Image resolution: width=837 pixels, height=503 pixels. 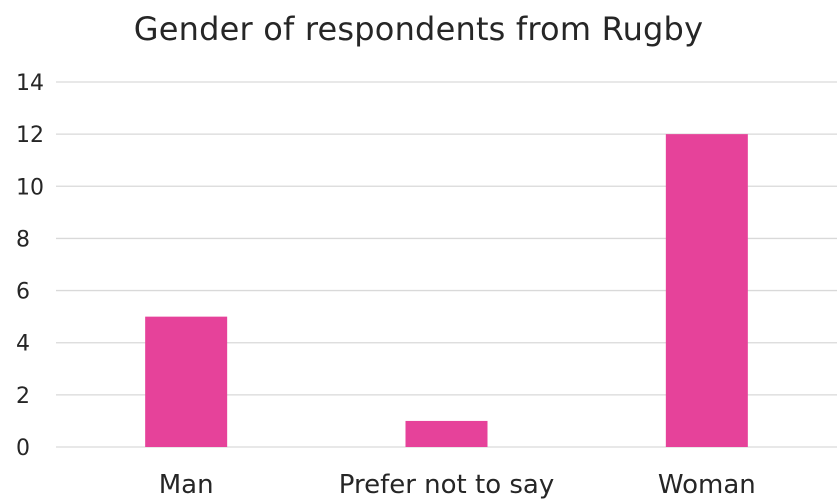 I want to click on bar-man, so click(x=186, y=382).